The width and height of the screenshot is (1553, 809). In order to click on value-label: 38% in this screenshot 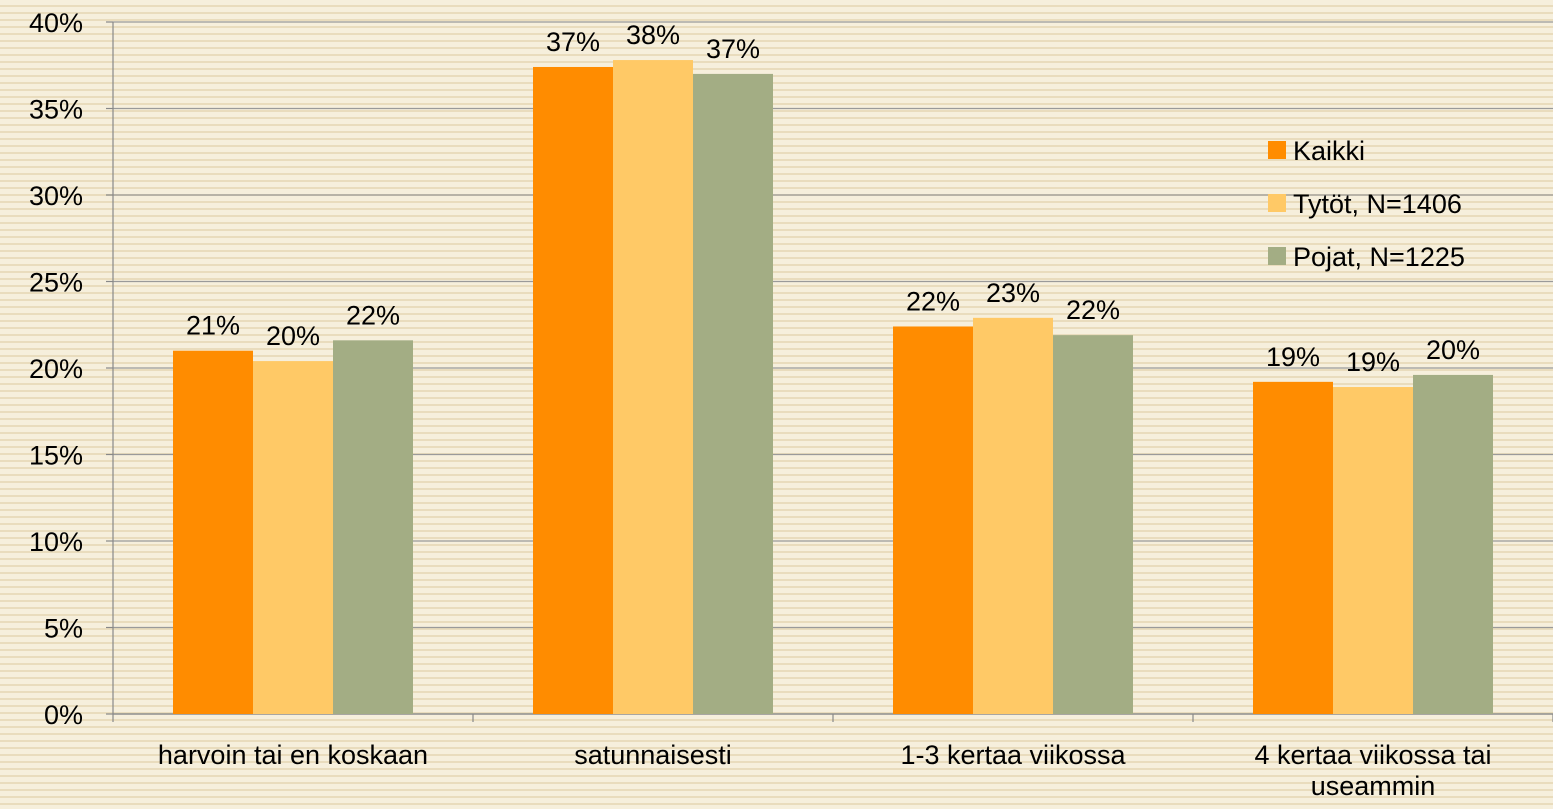, I will do `click(653, 35)`.